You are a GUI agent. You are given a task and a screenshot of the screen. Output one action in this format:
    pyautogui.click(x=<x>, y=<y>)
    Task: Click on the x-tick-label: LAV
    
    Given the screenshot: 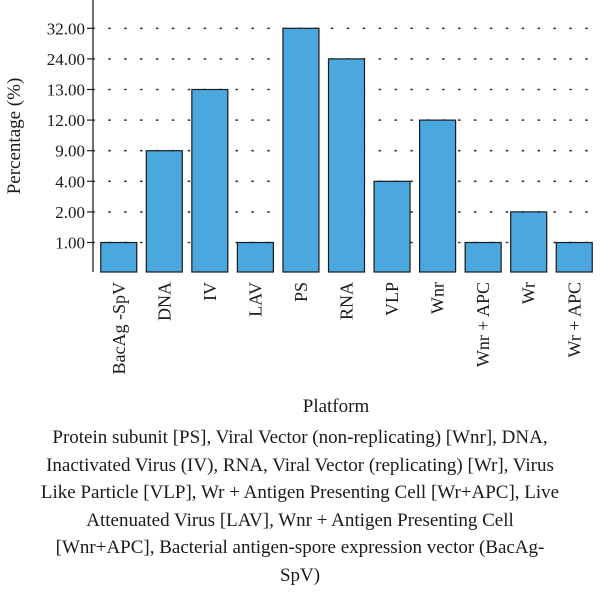 What is the action you would take?
    pyautogui.click(x=255, y=299)
    